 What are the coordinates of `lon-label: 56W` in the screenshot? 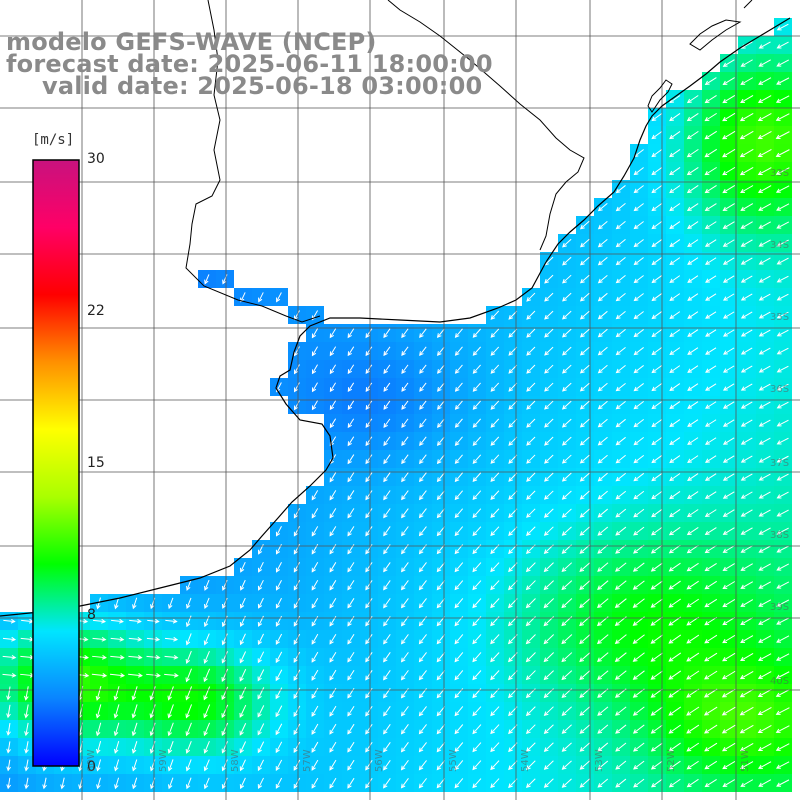 It's located at (379, 760).